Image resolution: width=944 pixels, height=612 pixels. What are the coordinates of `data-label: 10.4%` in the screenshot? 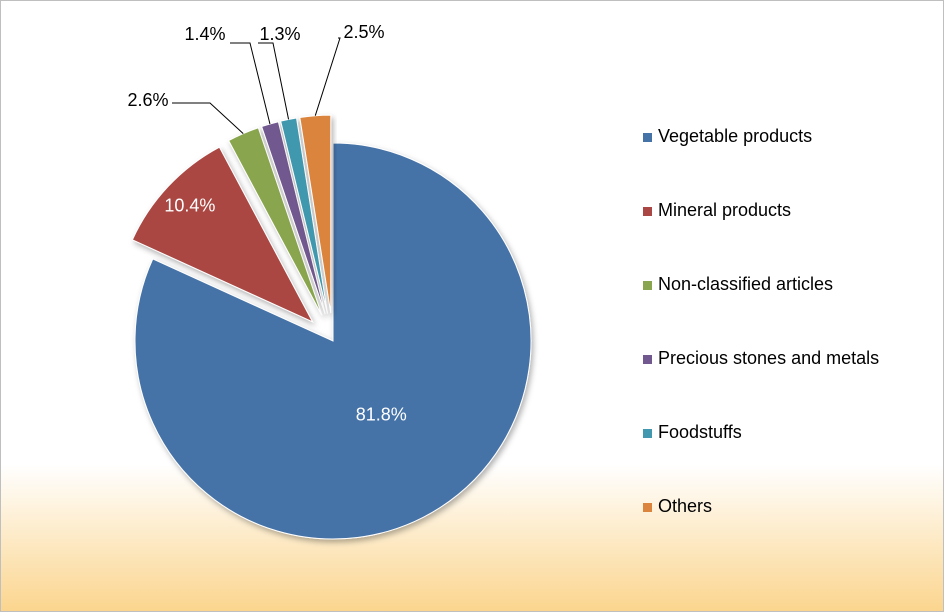 It's located at (189, 205).